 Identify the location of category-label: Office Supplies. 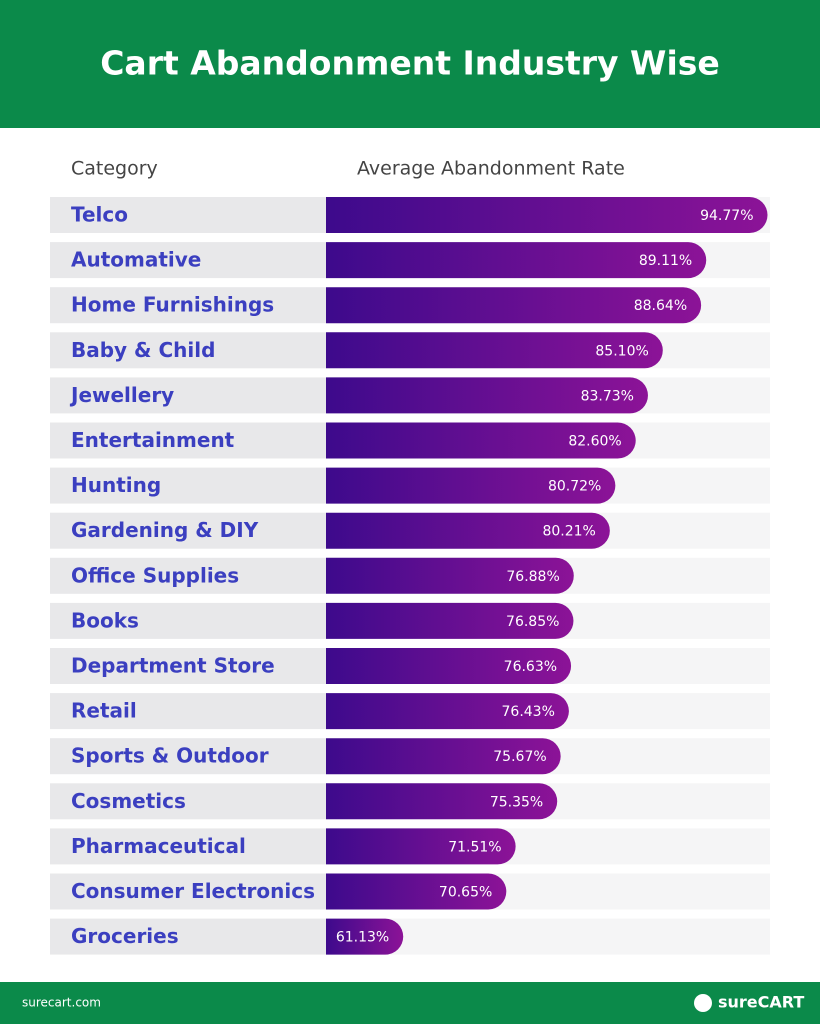
(155, 575).